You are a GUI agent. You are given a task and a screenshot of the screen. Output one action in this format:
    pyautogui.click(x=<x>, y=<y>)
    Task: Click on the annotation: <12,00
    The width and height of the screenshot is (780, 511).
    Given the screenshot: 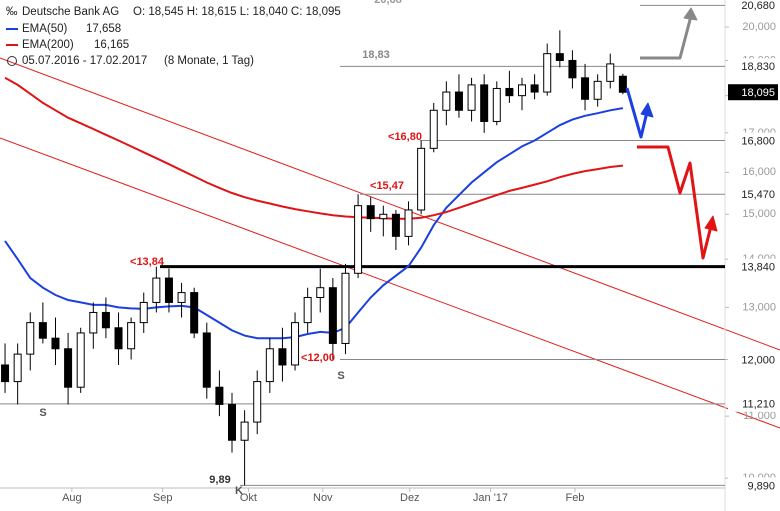 What is the action you would take?
    pyautogui.click(x=318, y=358)
    